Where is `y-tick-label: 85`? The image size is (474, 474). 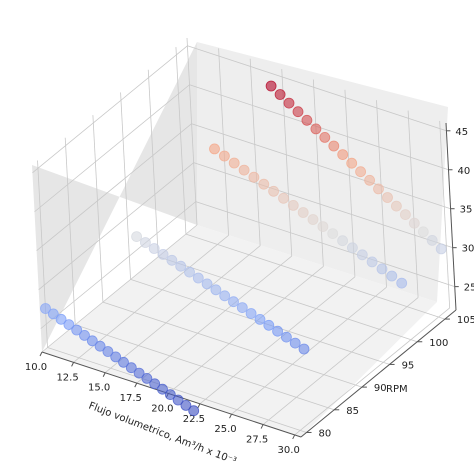
y-tick-label: 85 is located at coordinates (352, 411).